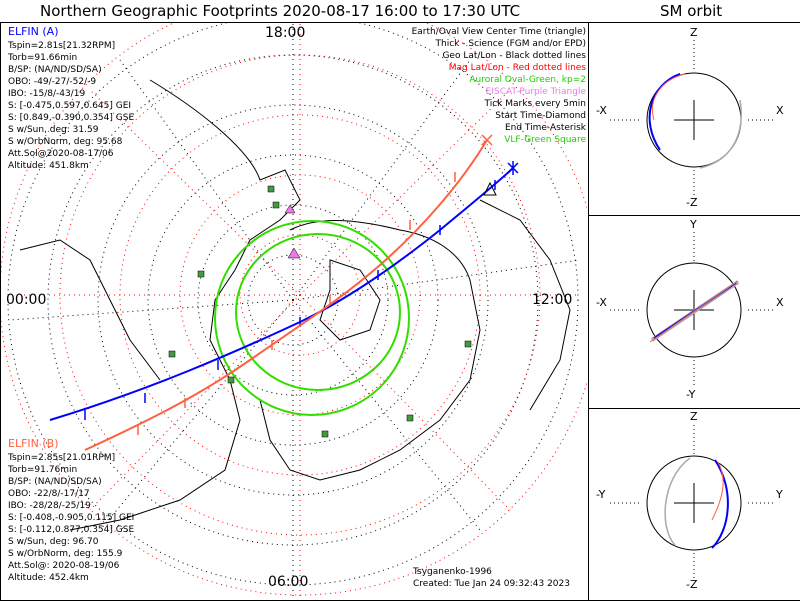  What do you see at coordinates (779, 494) in the screenshot?
I see `sm3-right-label: Y` at bounding box center [779, 494].